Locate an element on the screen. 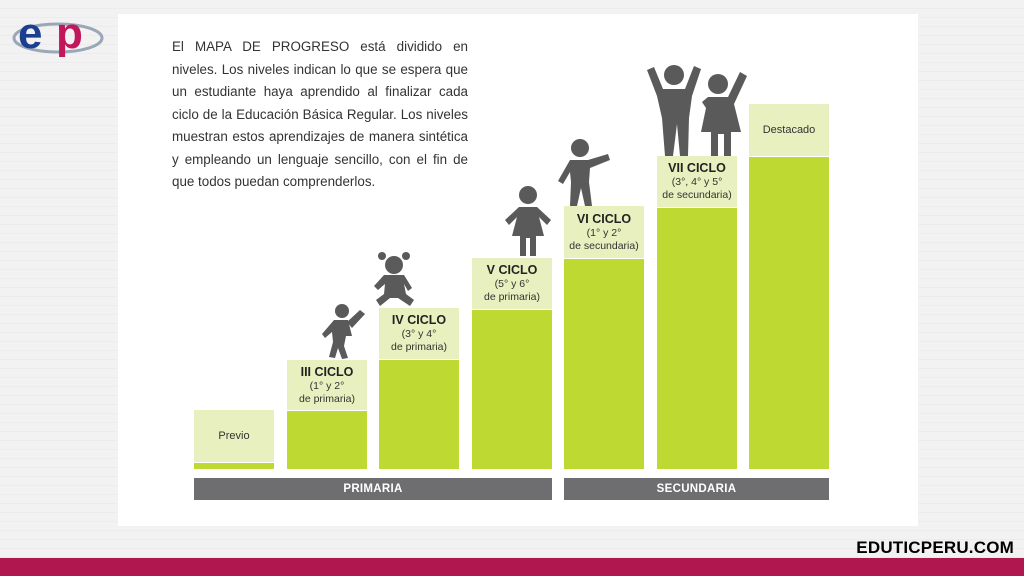 This screenshot has width=1024, height=576. step-bar-v-ciclo is located at coordinates (512, 389).